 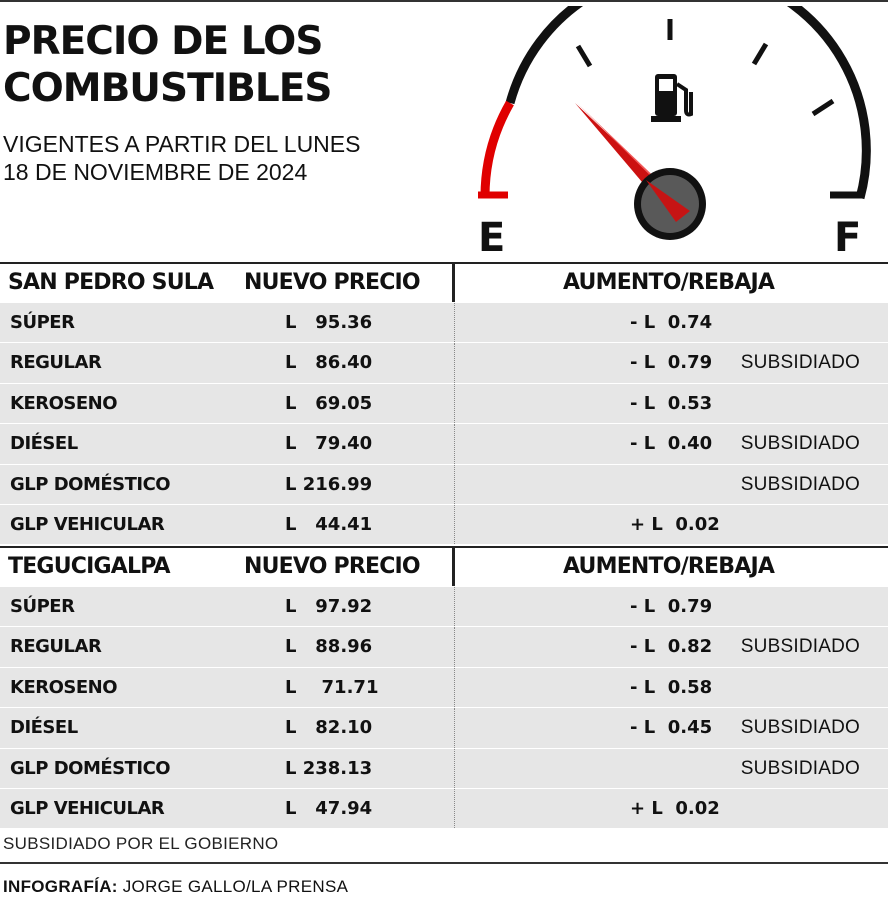 I want to click on table-row: GLP VEHICULAR L 44.41 + L 0.02, so click(x=444, y=524).